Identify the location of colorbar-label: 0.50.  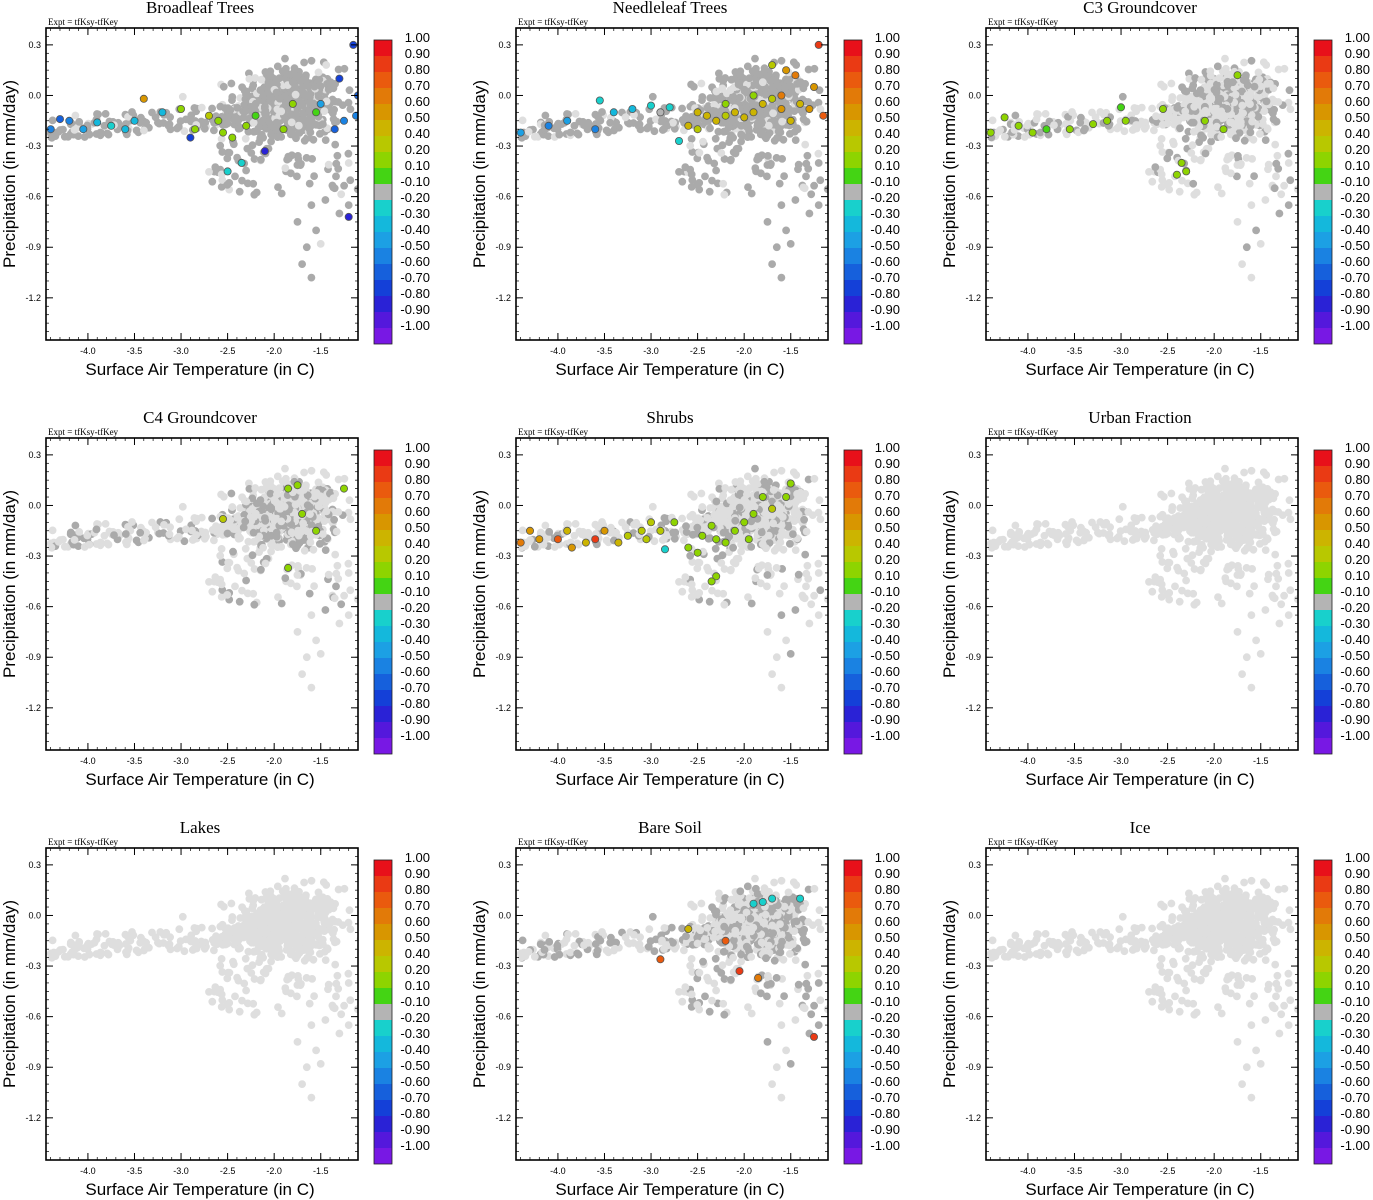
(417, 117).